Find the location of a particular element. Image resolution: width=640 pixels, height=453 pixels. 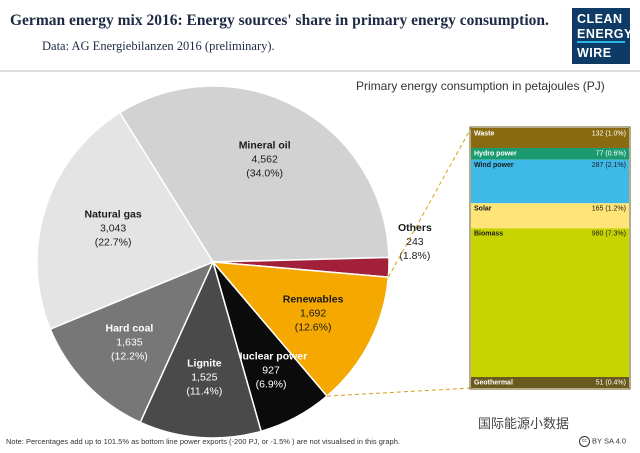

pie-label-natural-gas-value: 3,043 is located at coordinates (113, 228).